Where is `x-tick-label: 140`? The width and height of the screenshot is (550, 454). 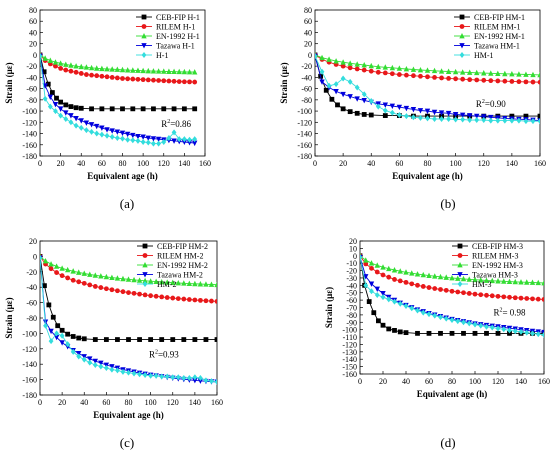
x-tick-label: 140 is located at coordinates (195, 402).